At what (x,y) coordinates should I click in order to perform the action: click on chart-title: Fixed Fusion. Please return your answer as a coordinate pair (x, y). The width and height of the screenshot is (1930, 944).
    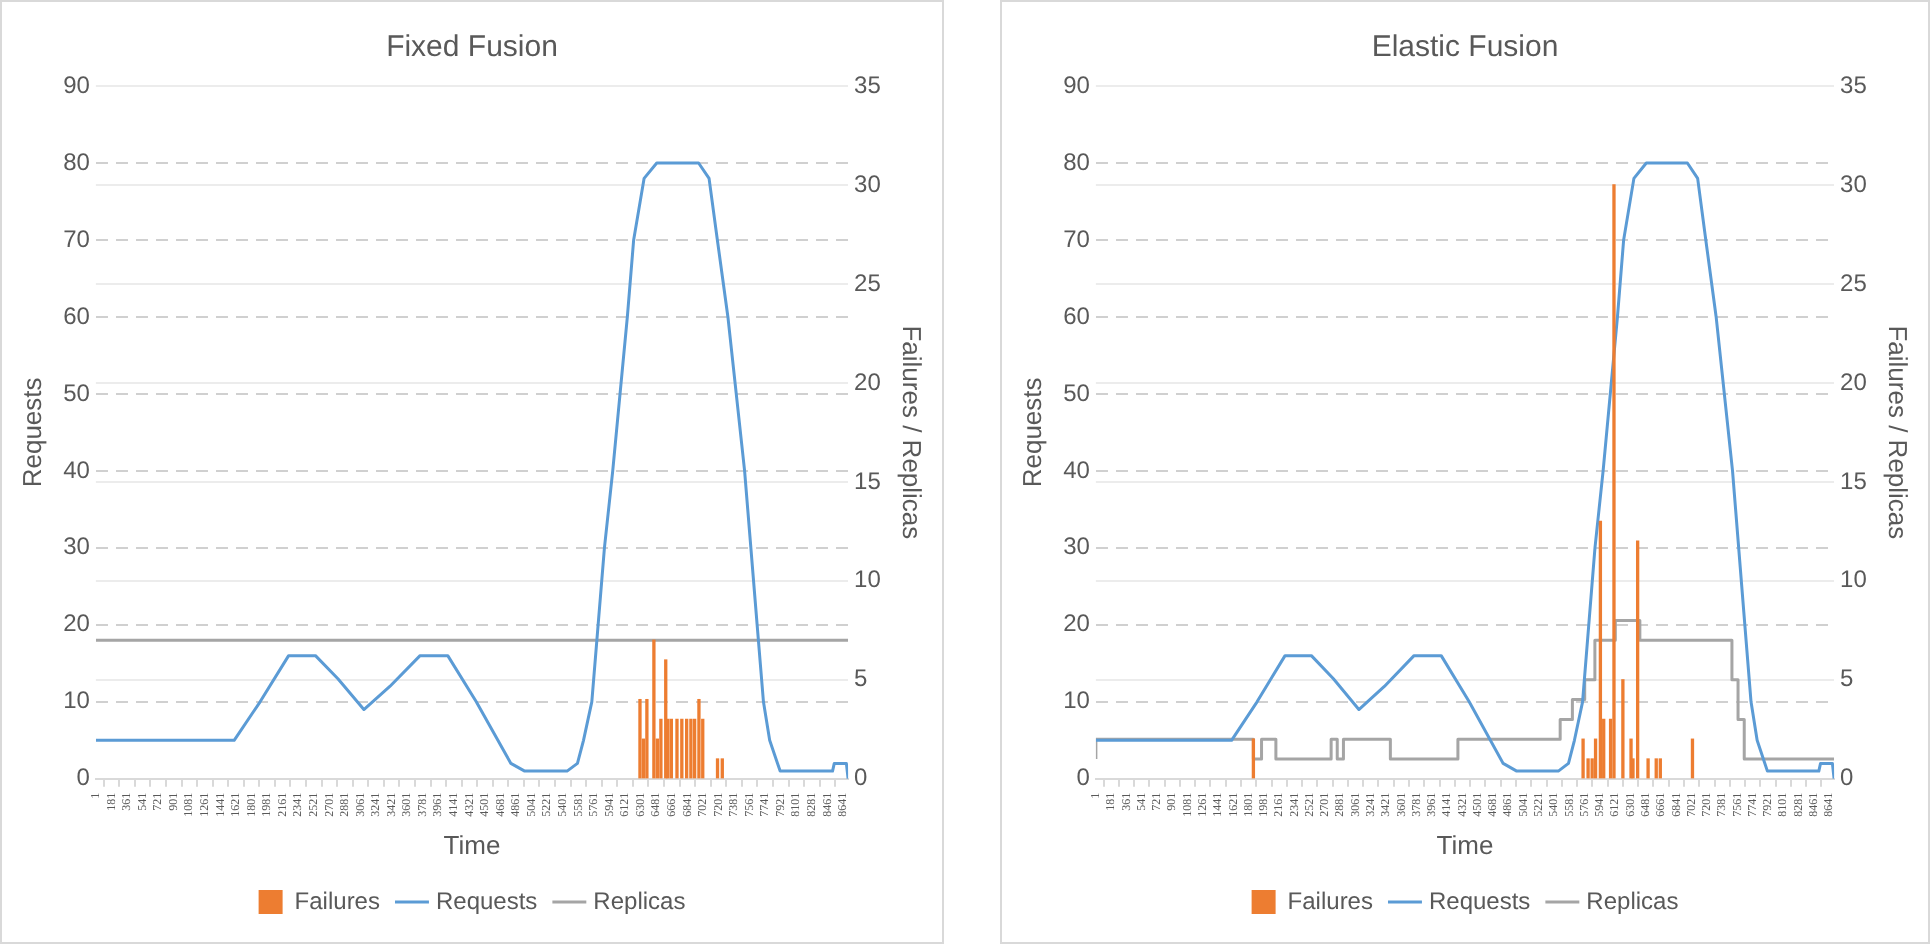
    Looking at the image, I should click on (472, 47).